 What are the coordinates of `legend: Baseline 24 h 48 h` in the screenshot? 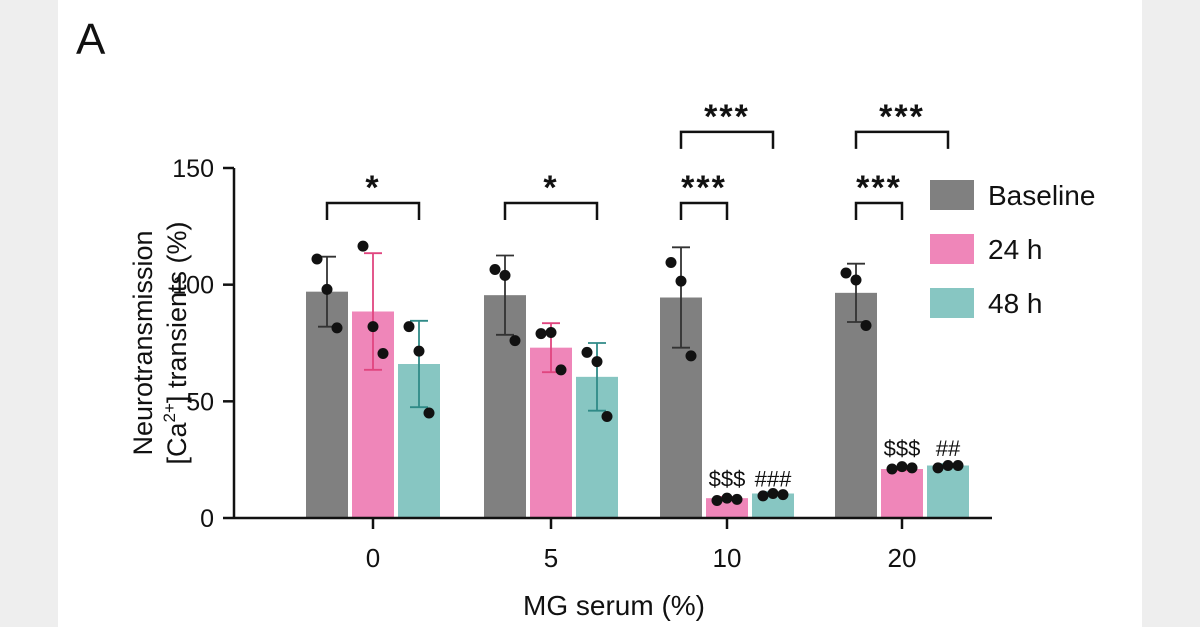 It's located at (1012, 249).